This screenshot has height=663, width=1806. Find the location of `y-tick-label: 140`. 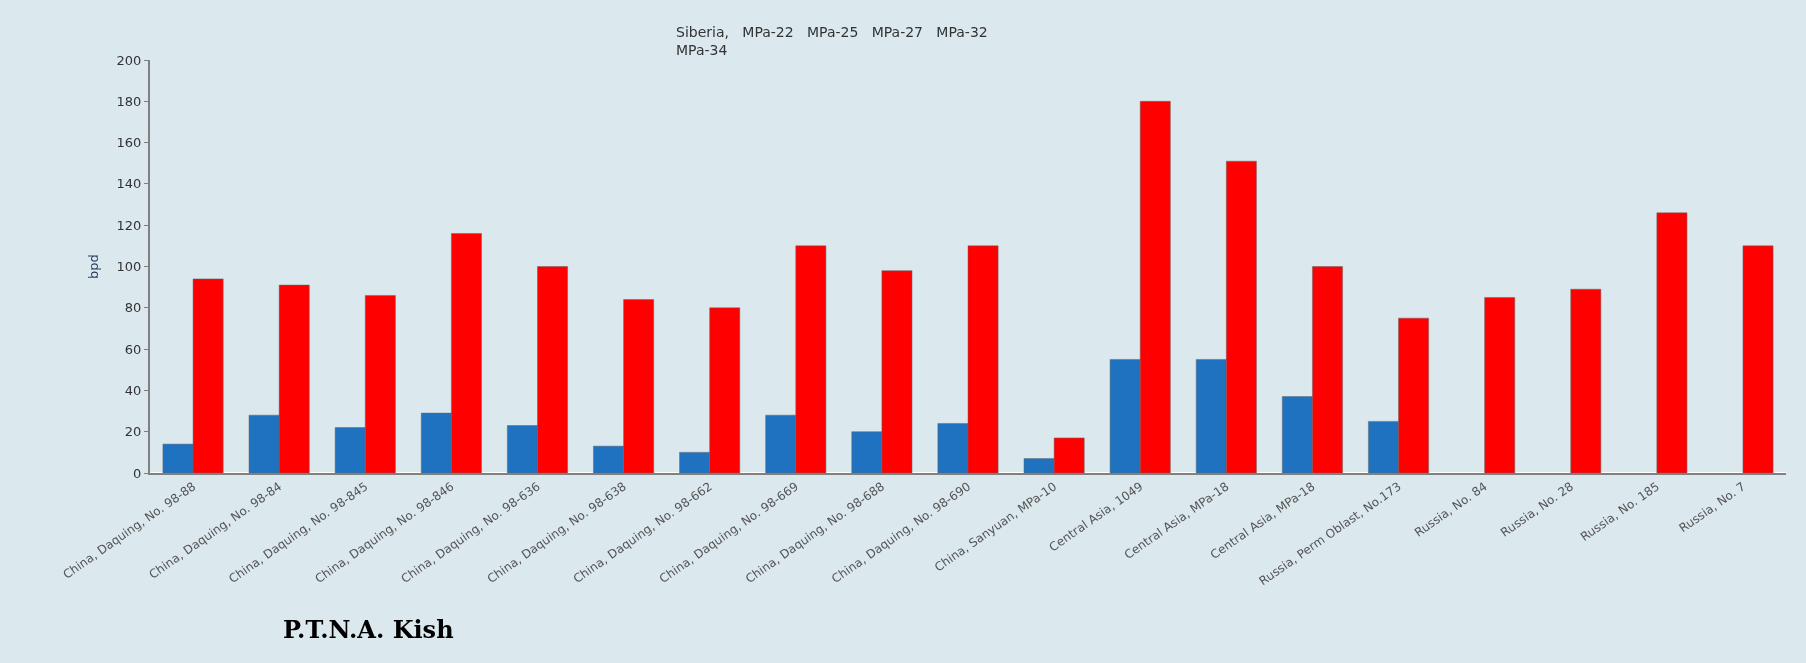

y-tick-label: 140 is located at coordinates (129, 184).